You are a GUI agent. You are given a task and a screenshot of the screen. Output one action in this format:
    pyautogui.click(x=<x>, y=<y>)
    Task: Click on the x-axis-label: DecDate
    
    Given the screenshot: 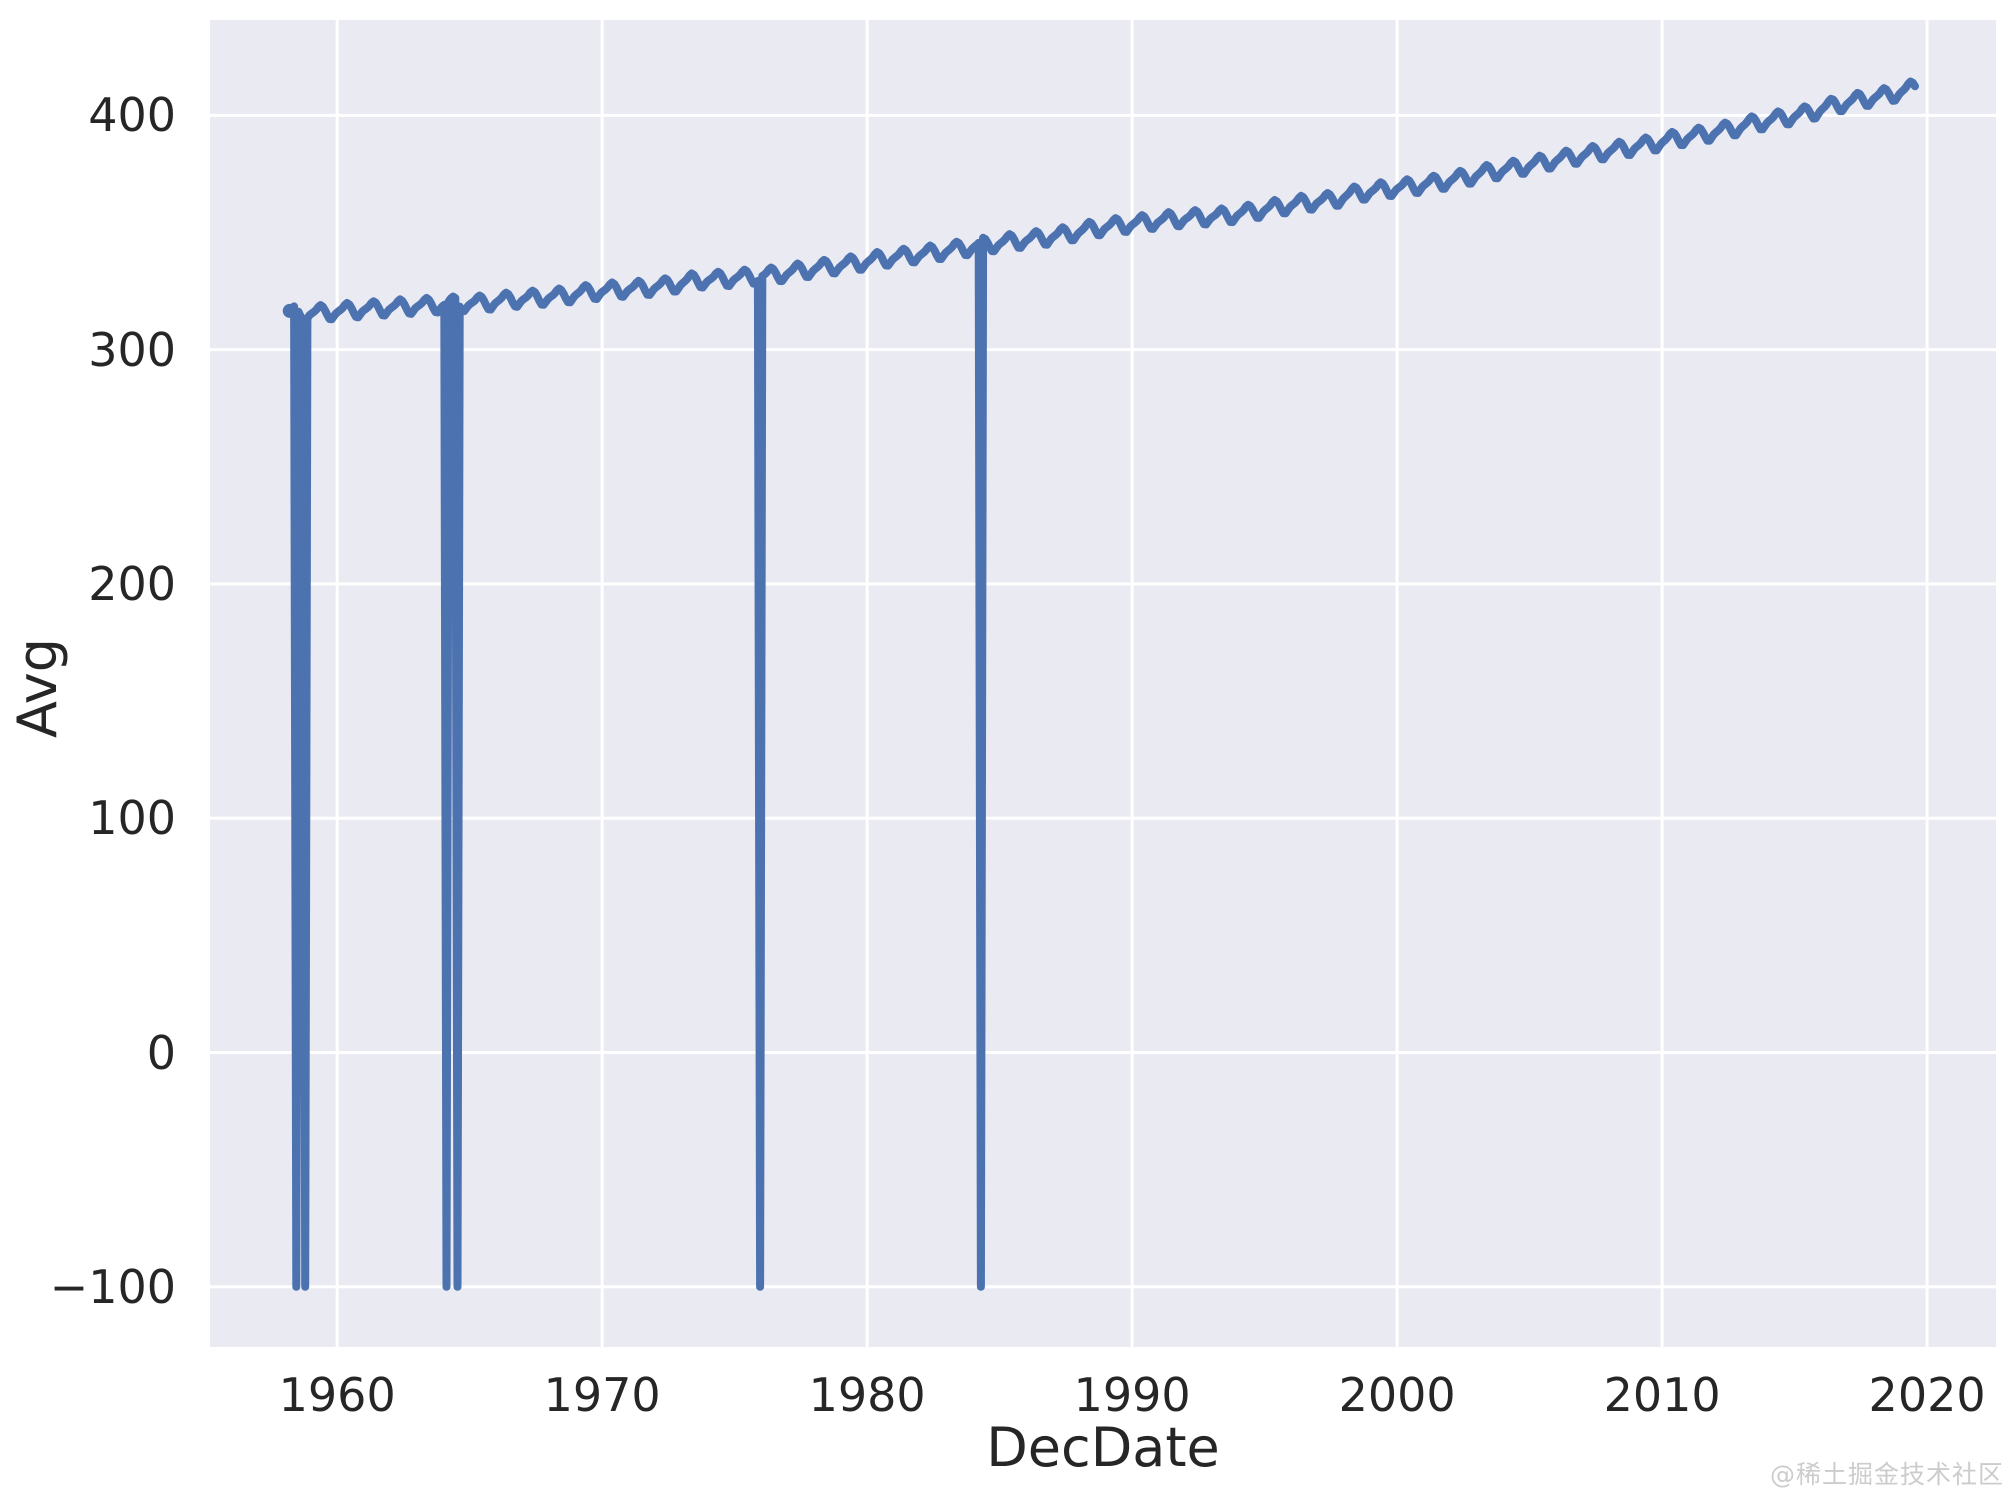 What is the action you would take?
    pyautogui.click(x=1103, y=1447)
    